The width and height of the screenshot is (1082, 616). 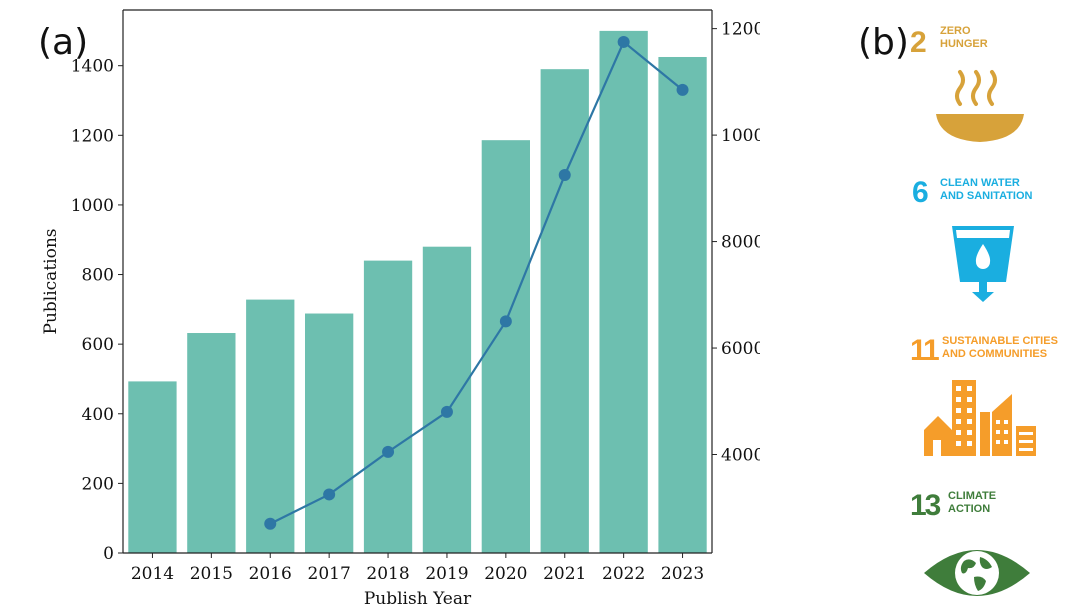 What do you see at coordinates (980, 106) in the screenshot?
I see `bowl-icon` at bounding box center [980, 106].